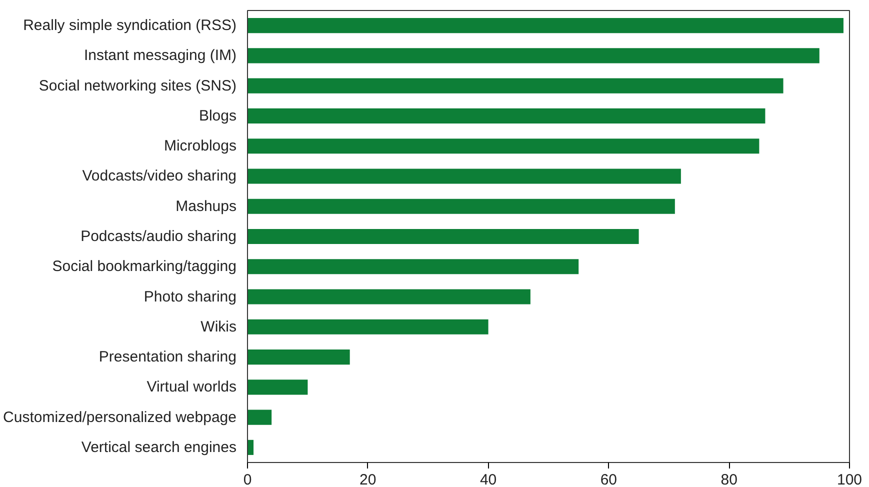  What do you see at coordinates (729, 479) in the screenshot?
I see `x-tick-label: 80` at bounding box center [729, 479].